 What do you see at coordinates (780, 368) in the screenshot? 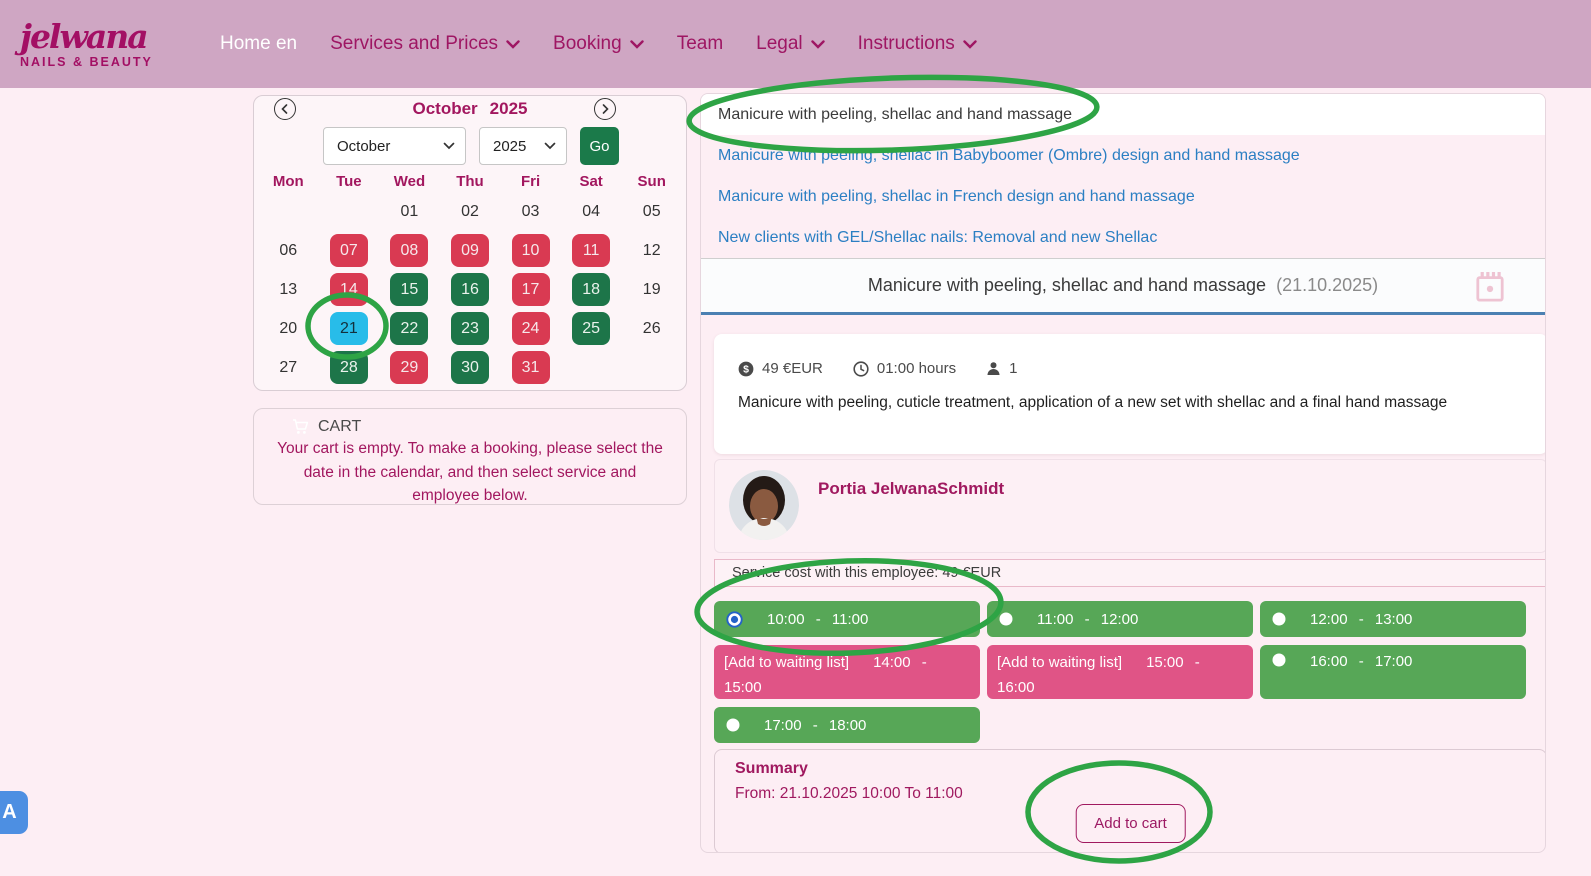
I see `price-info: $ 49 €EUR` at bounding box center [780, 368].